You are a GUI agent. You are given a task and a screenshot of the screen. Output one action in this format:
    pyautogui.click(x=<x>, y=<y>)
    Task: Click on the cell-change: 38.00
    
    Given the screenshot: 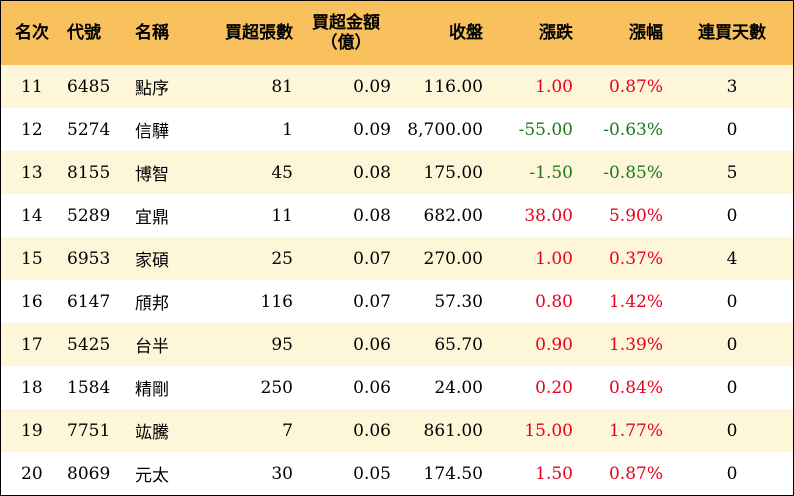 What is the action you would take?
    pyautogui.click(x=548, y=215)
    